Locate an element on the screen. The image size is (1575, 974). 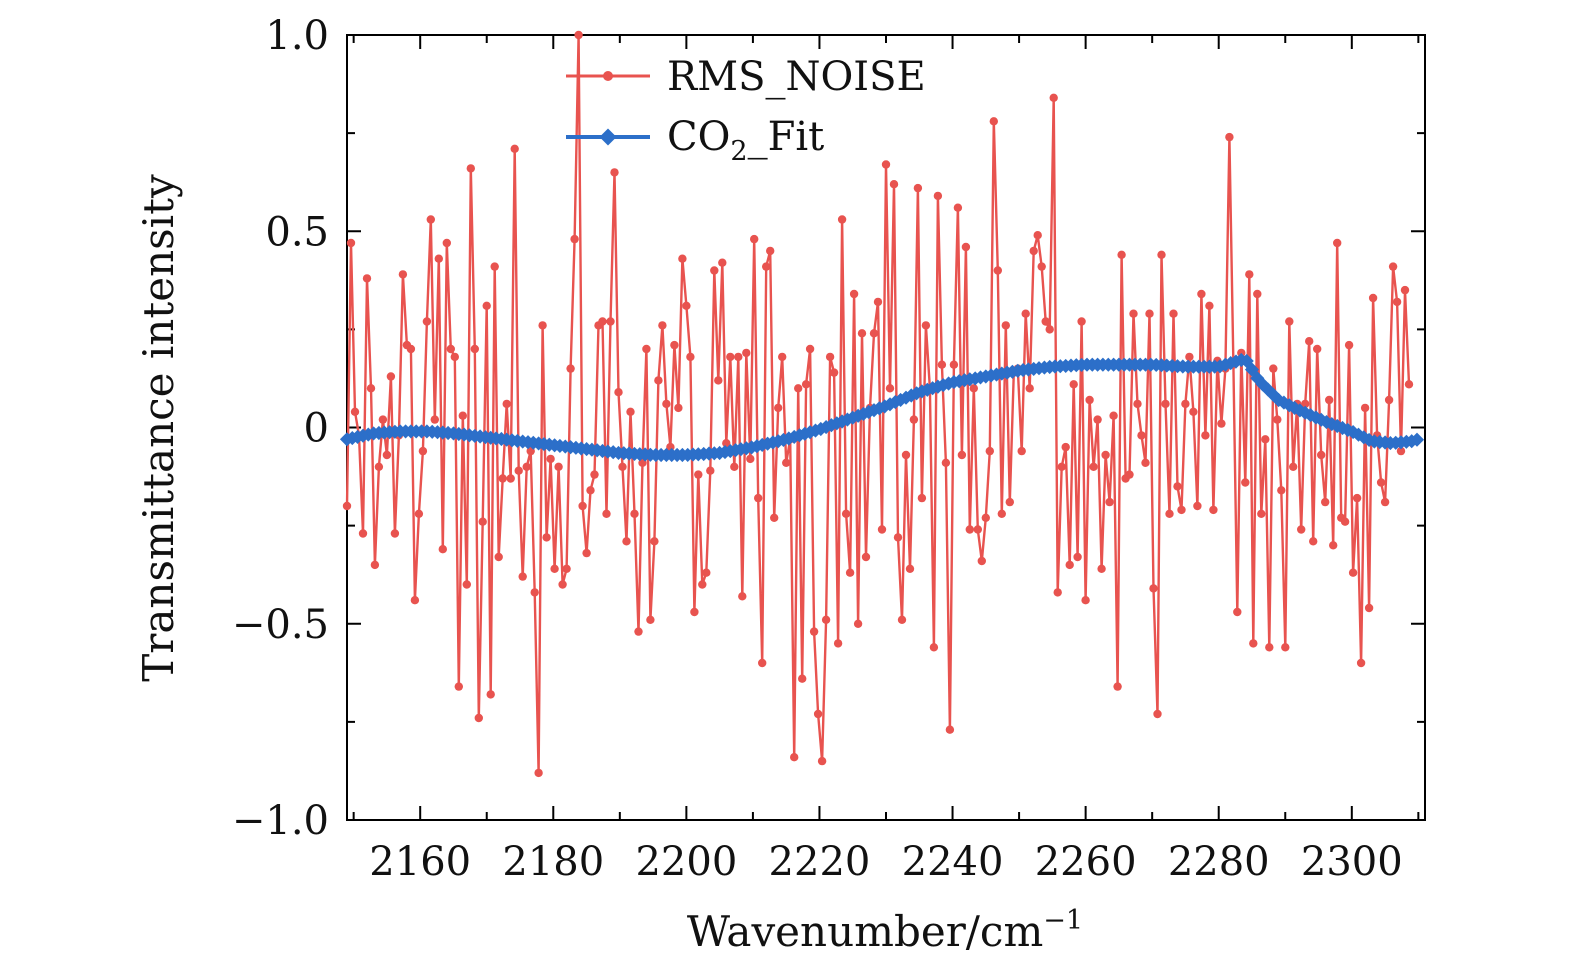
x-axis-label-sup: −1 is located at coordinates (1063, 920).